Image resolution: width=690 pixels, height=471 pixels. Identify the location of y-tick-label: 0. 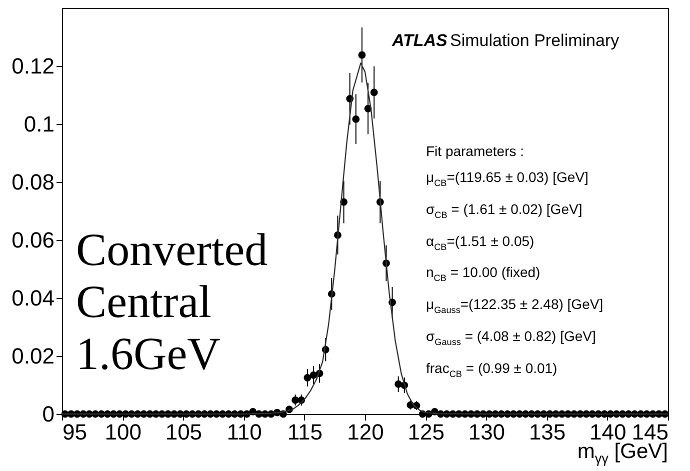
(48, 414).